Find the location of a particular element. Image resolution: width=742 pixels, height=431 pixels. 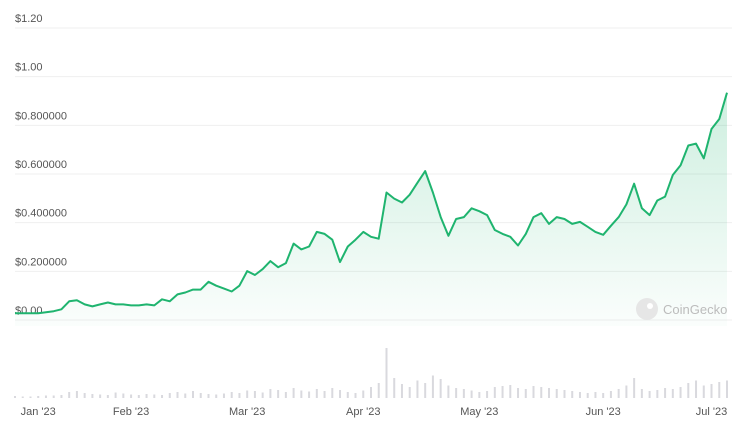

x-tick-label: Jul '23 is located at coordinates (711, 412).